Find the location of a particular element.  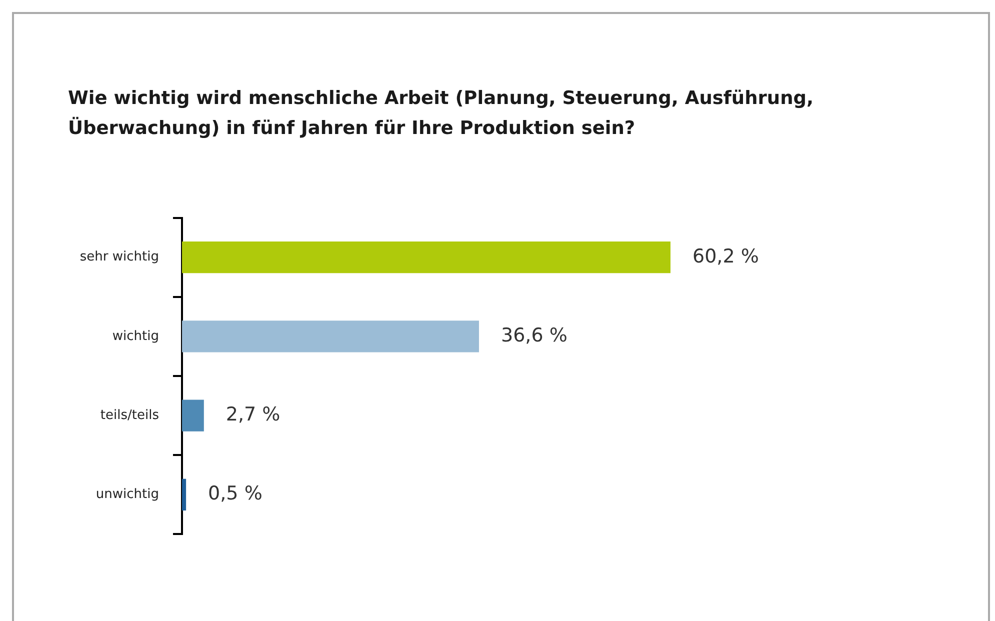

data-label: 2,7 % is located at coordinates (253, 414).